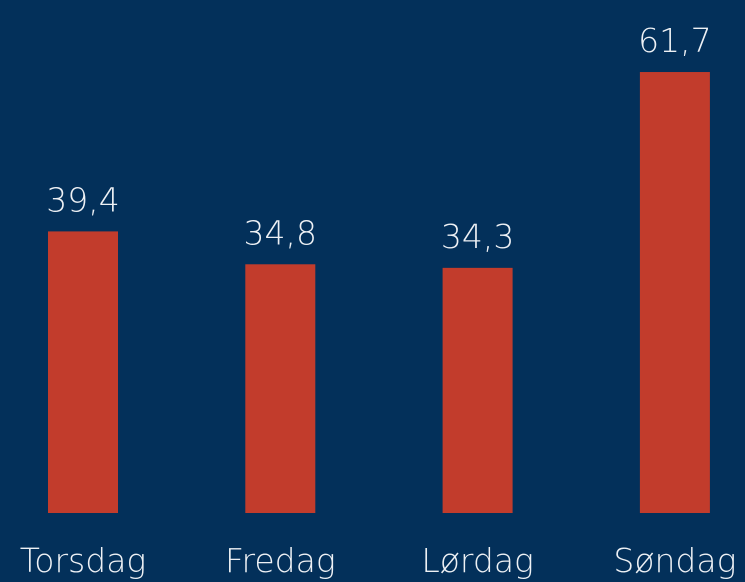 This screenshot has width=745, height=582. What do you see at coordinates (477, 560) in the screenshot?
I see `x-tick-label: Lørdag` at bounding box center [477, 560].